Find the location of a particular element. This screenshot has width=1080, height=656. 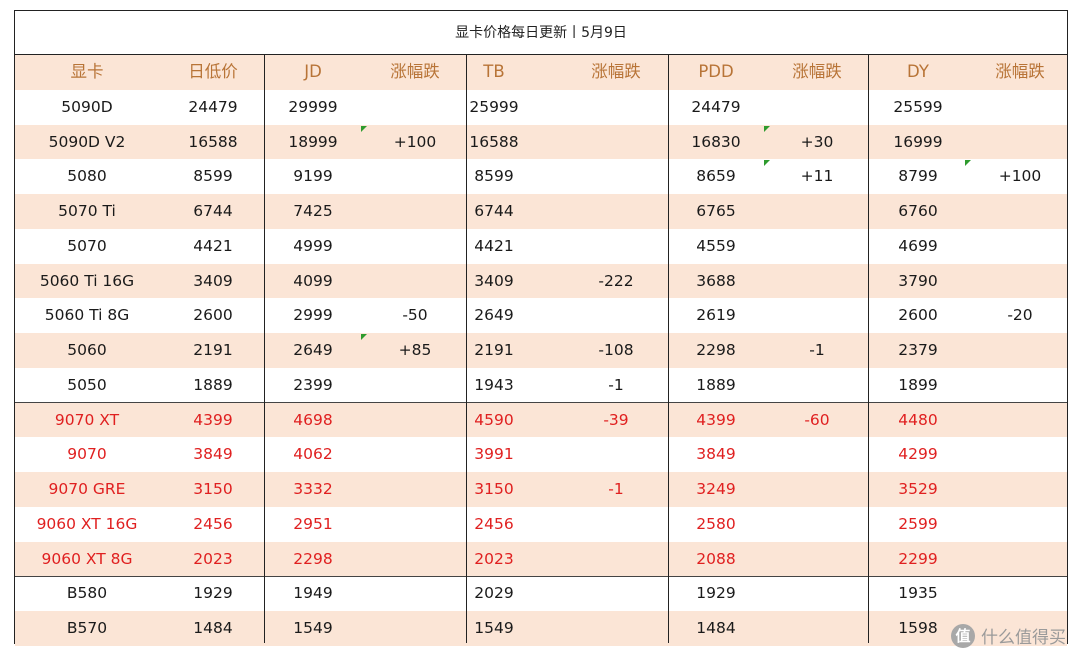

cell-model: B580 is located at coordinates (87, 593).